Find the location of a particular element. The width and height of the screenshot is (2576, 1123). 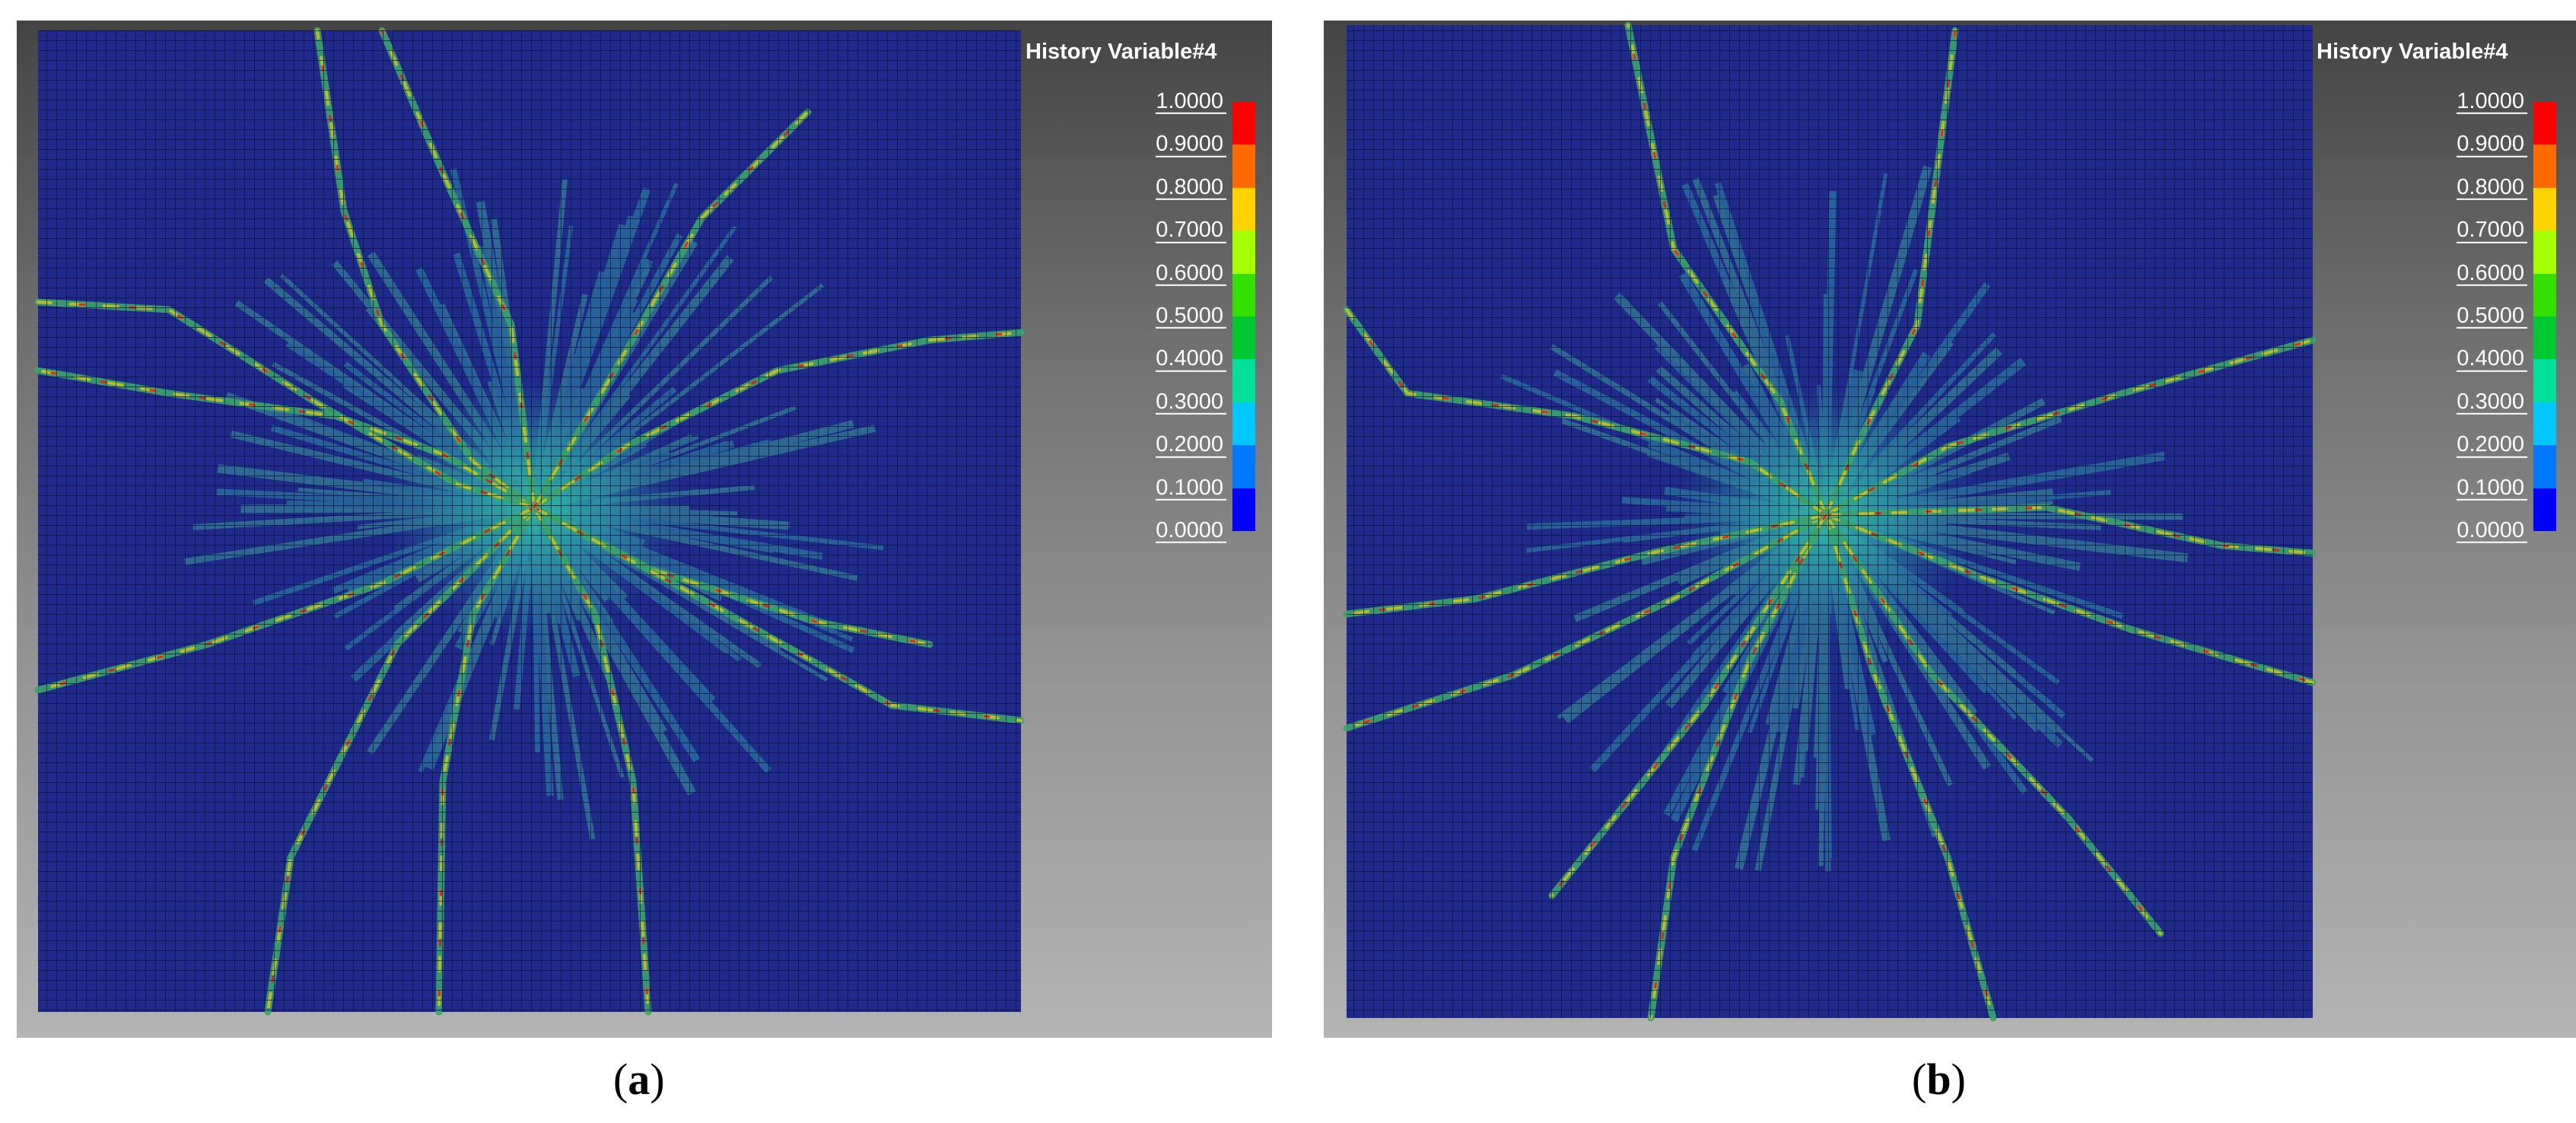

caption-a: (a) is located at coordinates (639, 1079).